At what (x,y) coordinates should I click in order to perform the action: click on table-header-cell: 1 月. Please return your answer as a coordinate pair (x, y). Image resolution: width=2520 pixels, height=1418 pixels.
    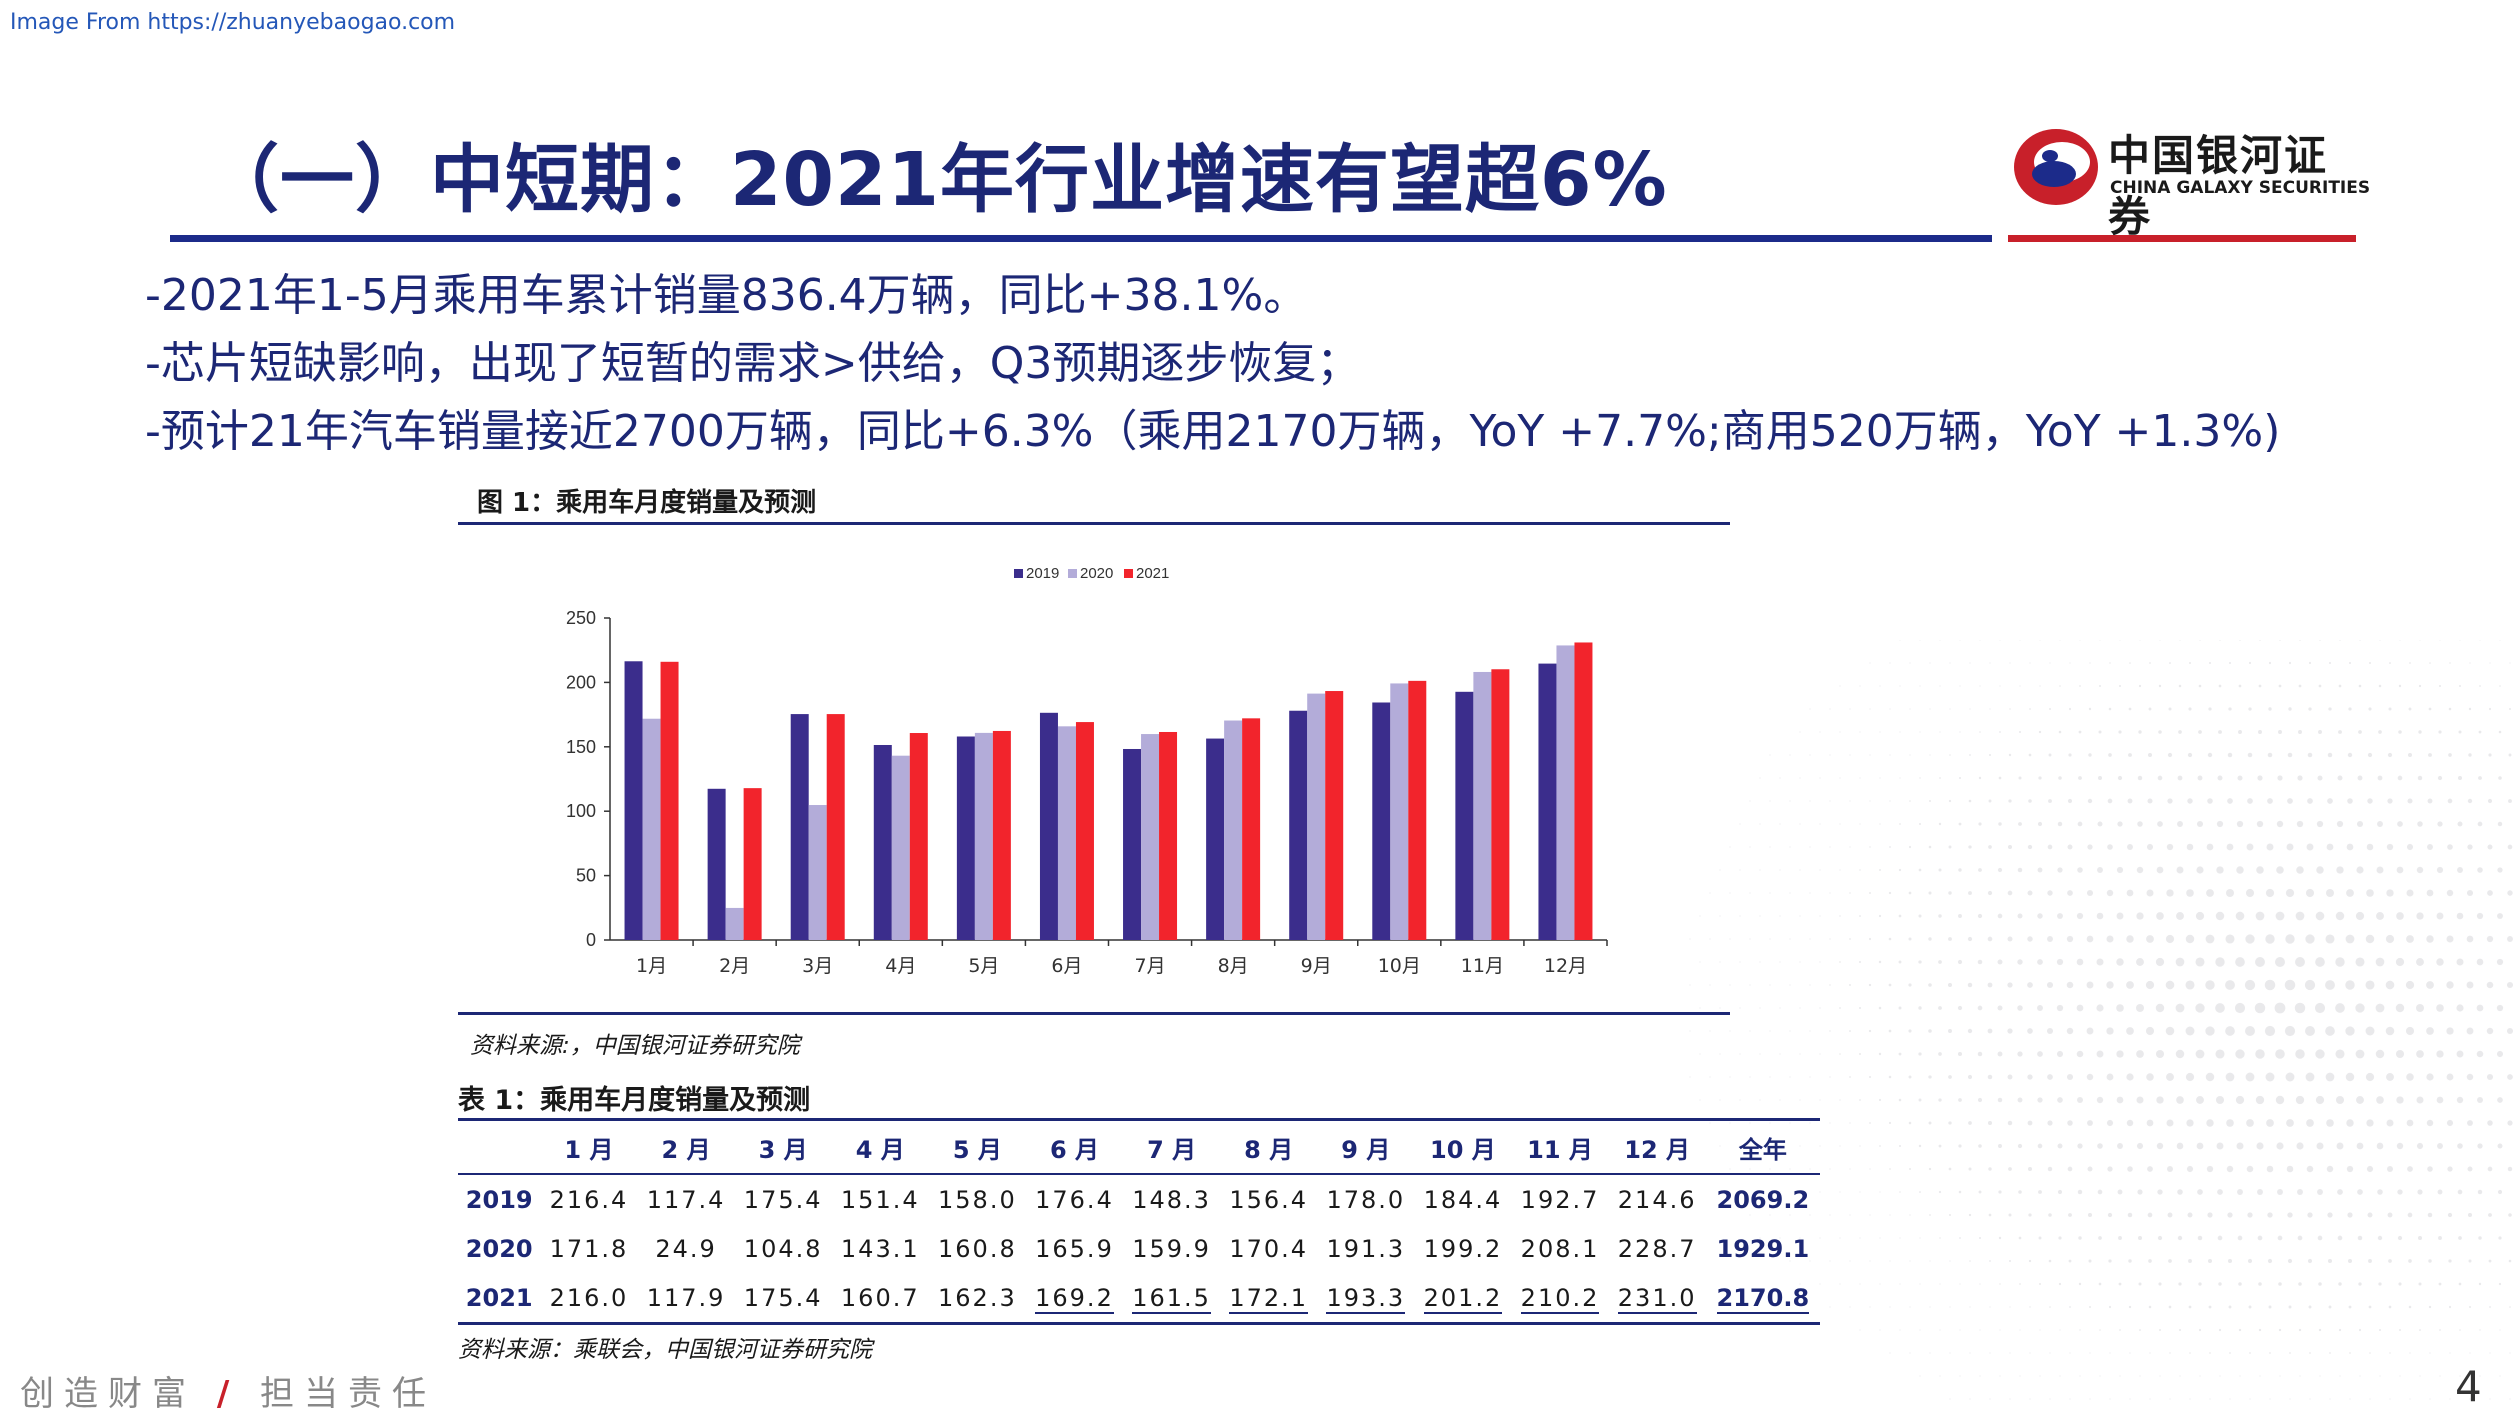
    Looking at the image, I should click on (589, 1146).